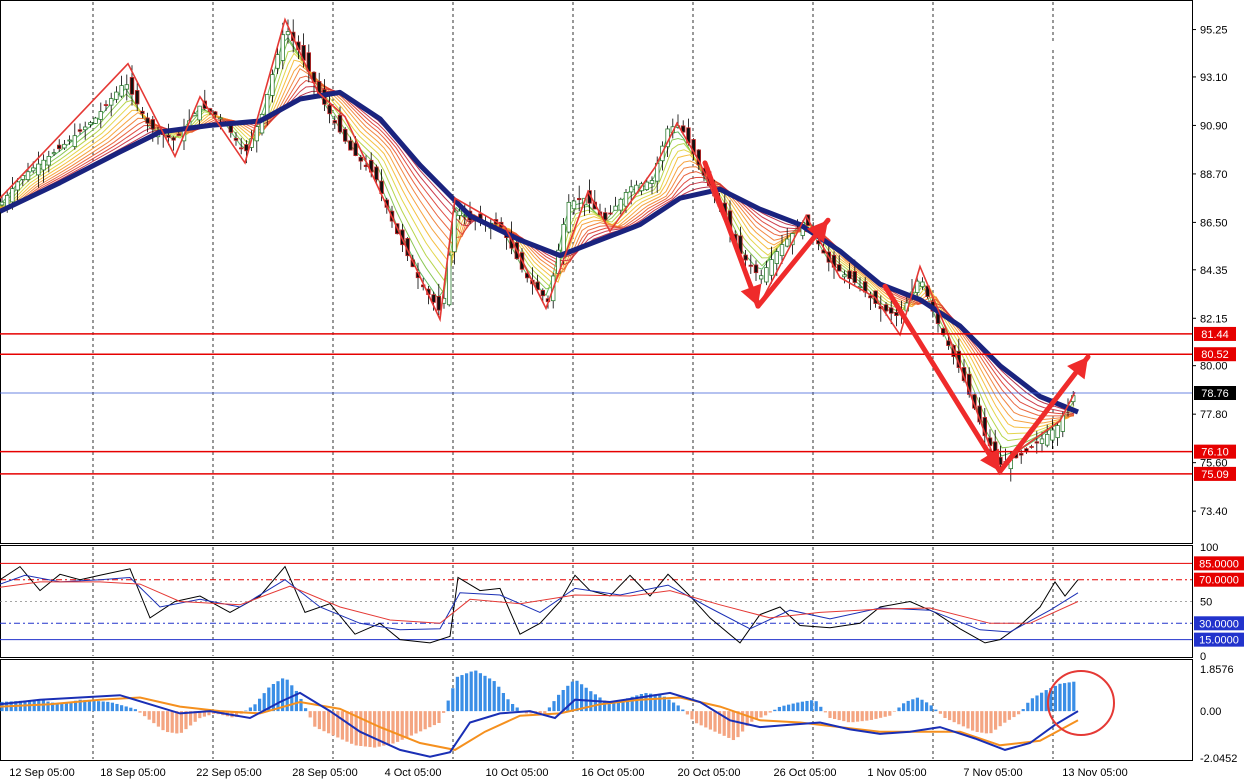 Image resolution: width=1244 pixels, height=782 pixels. Describe the element at coordinates (1214, 512) in the screenshot. I see `y-tick-label: 73.40` at that location.